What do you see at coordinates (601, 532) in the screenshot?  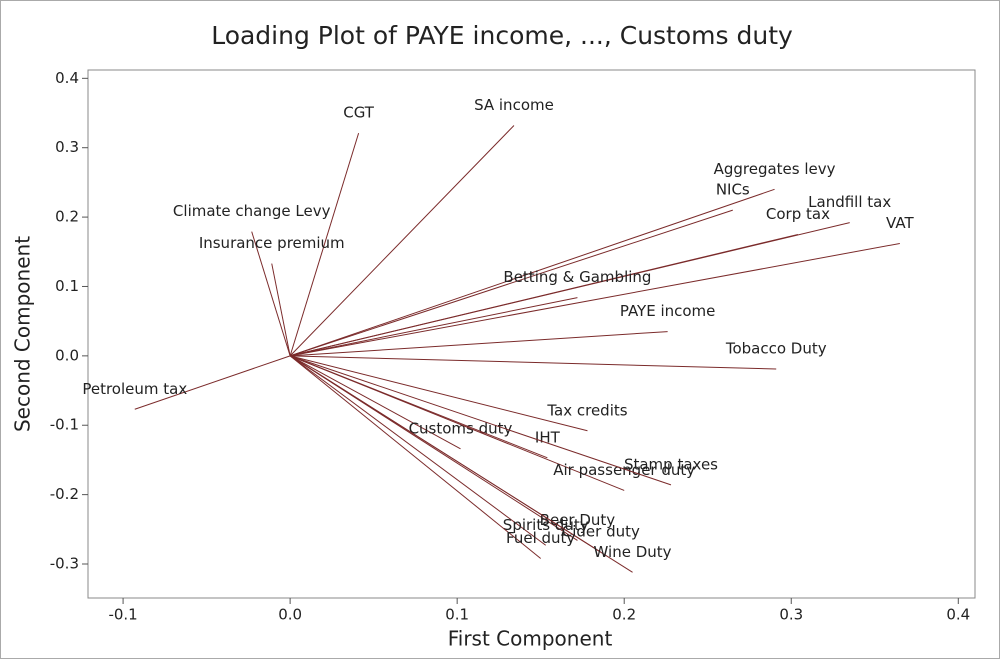 I see `variable-label: Cider duty` at bounding box center [601, 532].